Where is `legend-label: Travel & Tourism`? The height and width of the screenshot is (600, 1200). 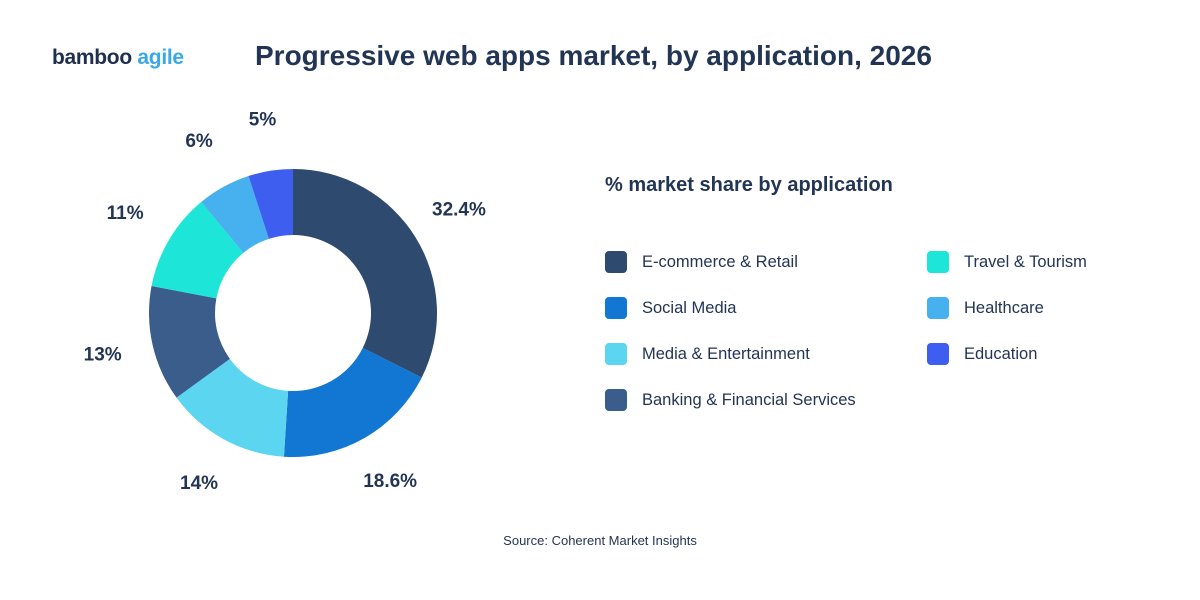 legend-label: Travel & Tourism is located at coordinates (1025, 261).